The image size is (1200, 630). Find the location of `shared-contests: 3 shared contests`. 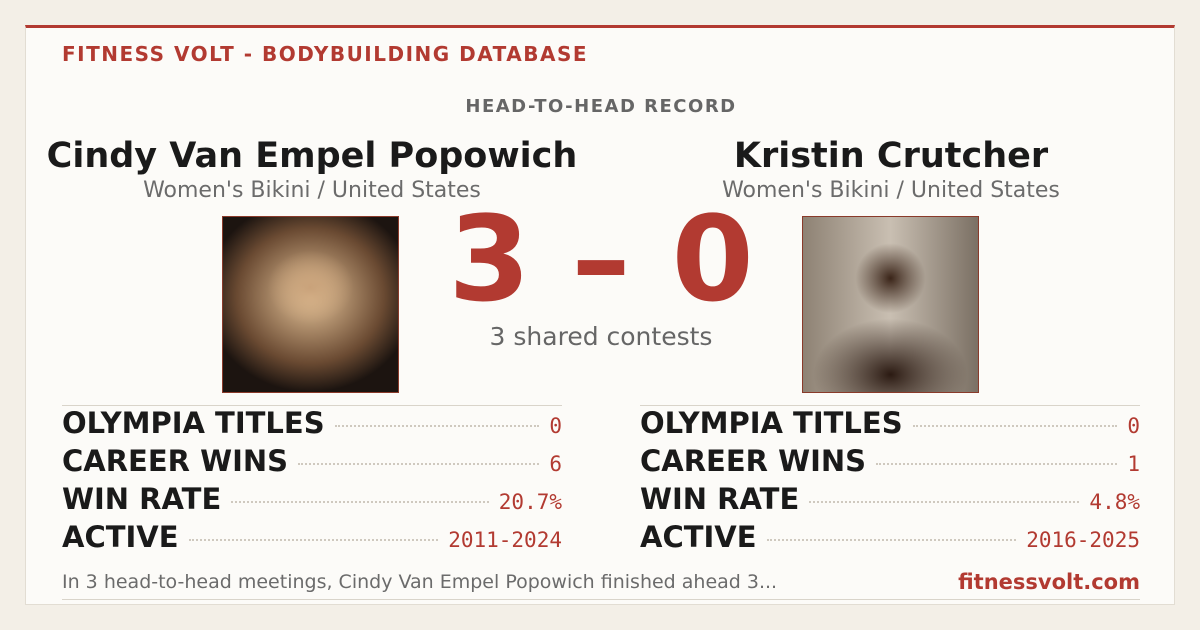

shared-contests: 3 shared contests is located at coordinates (601, 336).